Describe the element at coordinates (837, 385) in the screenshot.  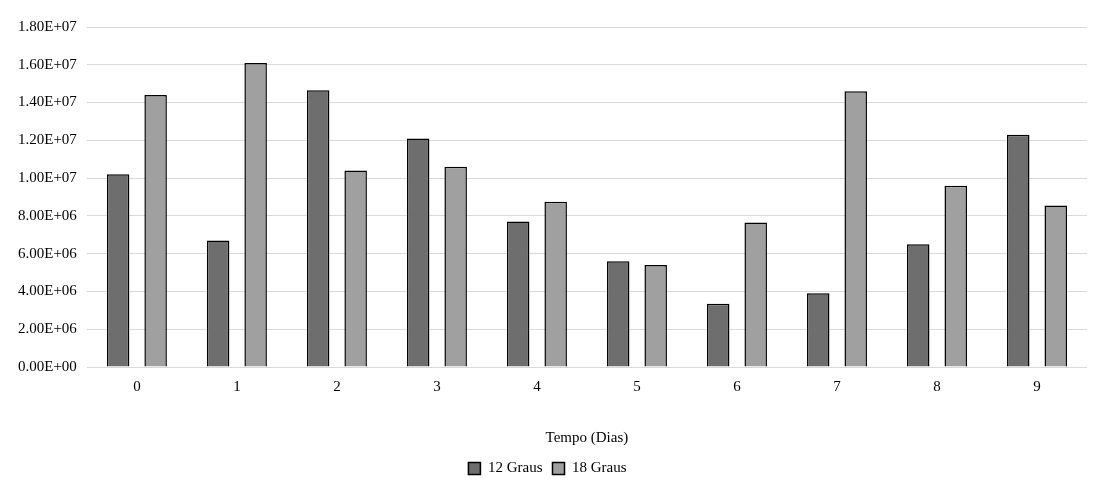
I see `x-tick-label: 7` at that location.